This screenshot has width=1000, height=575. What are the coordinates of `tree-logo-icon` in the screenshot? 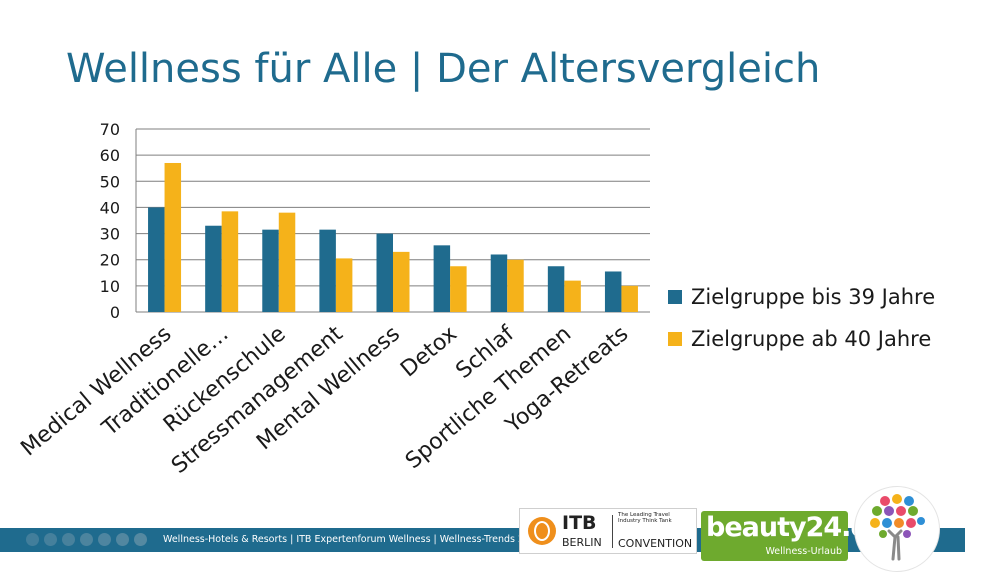 It's located at (897, 529).